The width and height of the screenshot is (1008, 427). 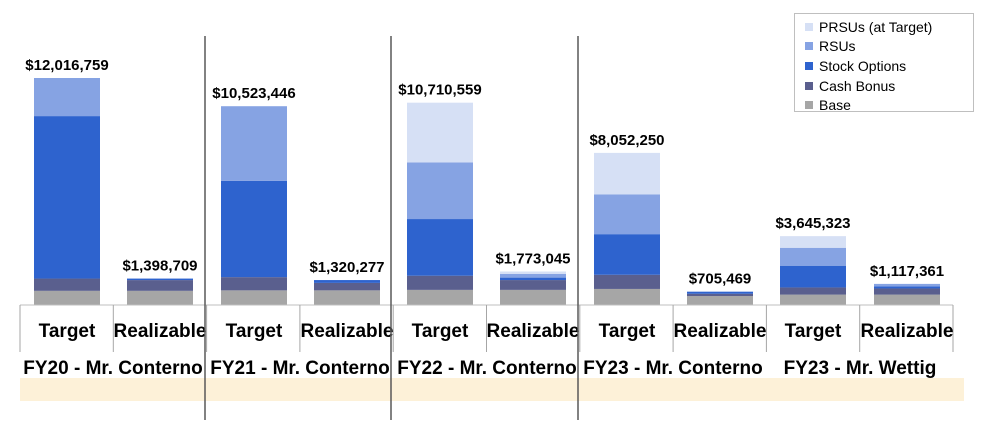 What do you see at coordinates (889, 47) in the screenshot?
I see `legend-item-rsus: RSUs` at bounding box center [889, 47].